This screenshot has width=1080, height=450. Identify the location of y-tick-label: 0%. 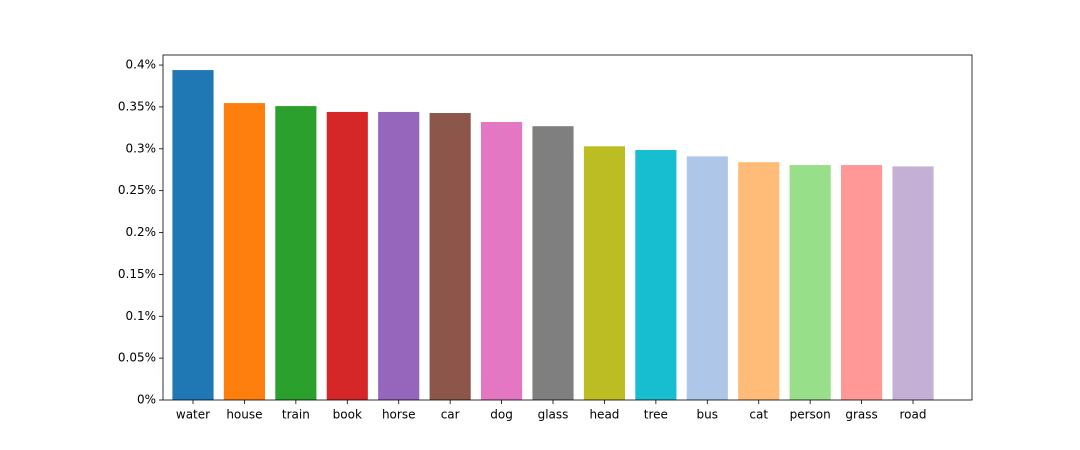
(146, 400).